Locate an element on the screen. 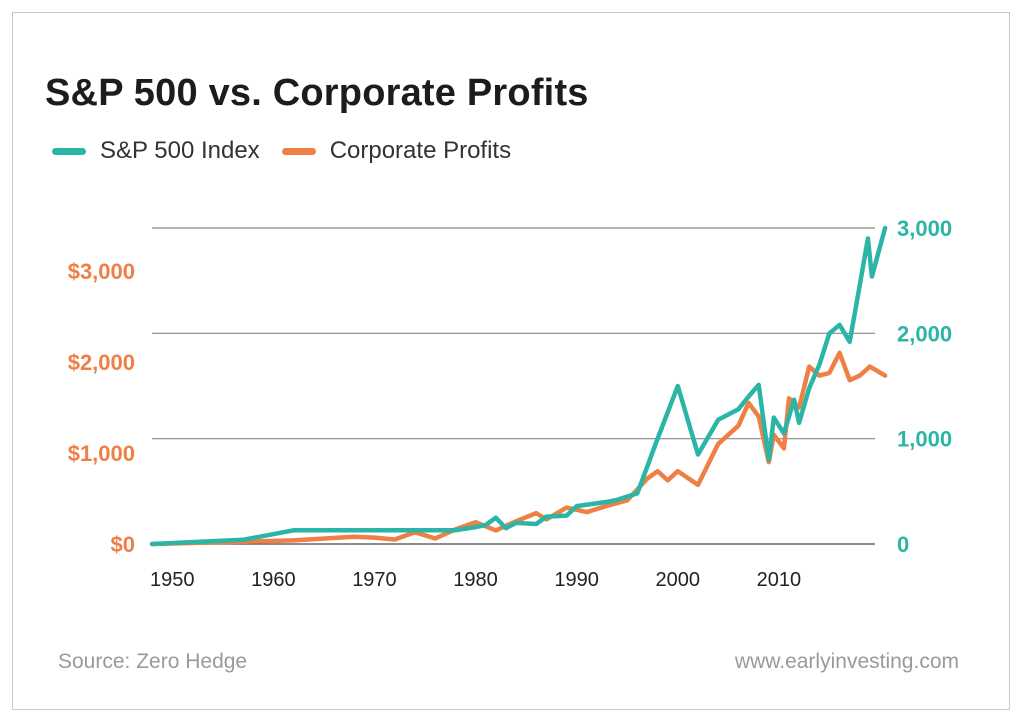 Image resolution: width=1024 pixels, height=724 pixels. website-url: www.earlyinvesting.com is located at coordinates (846, 661).